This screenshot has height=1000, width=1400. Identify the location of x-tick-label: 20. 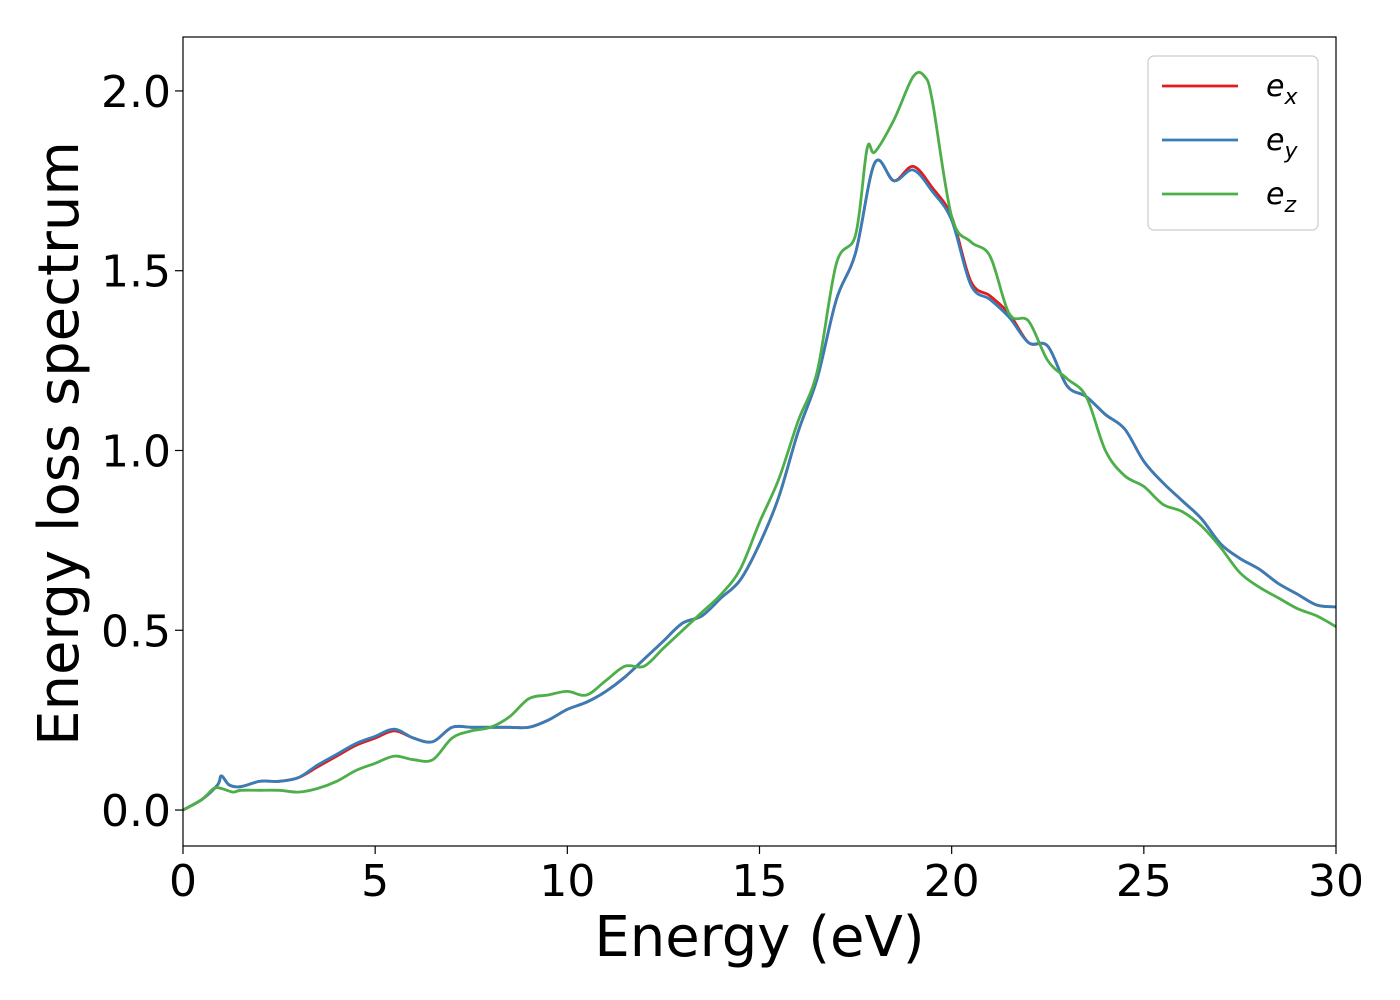
(952, 881).